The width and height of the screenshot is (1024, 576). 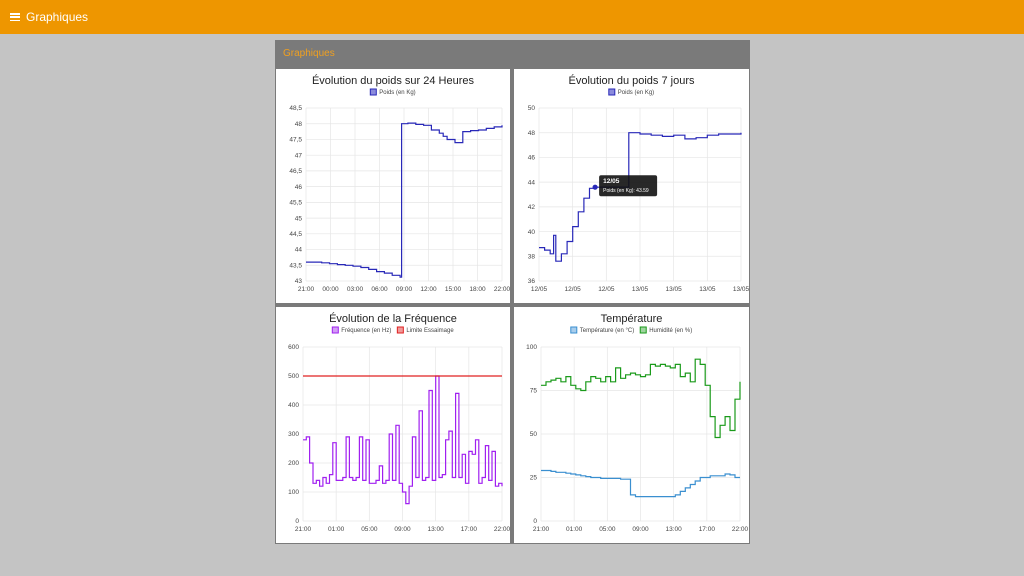 I want to click on legend: Température (en °C) Humidité (en %), so click(x=631, y=330).